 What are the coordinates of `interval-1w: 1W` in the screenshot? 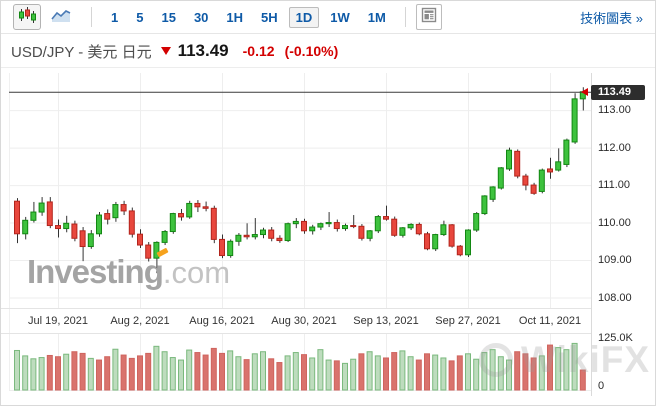 It's located at (340, 17).